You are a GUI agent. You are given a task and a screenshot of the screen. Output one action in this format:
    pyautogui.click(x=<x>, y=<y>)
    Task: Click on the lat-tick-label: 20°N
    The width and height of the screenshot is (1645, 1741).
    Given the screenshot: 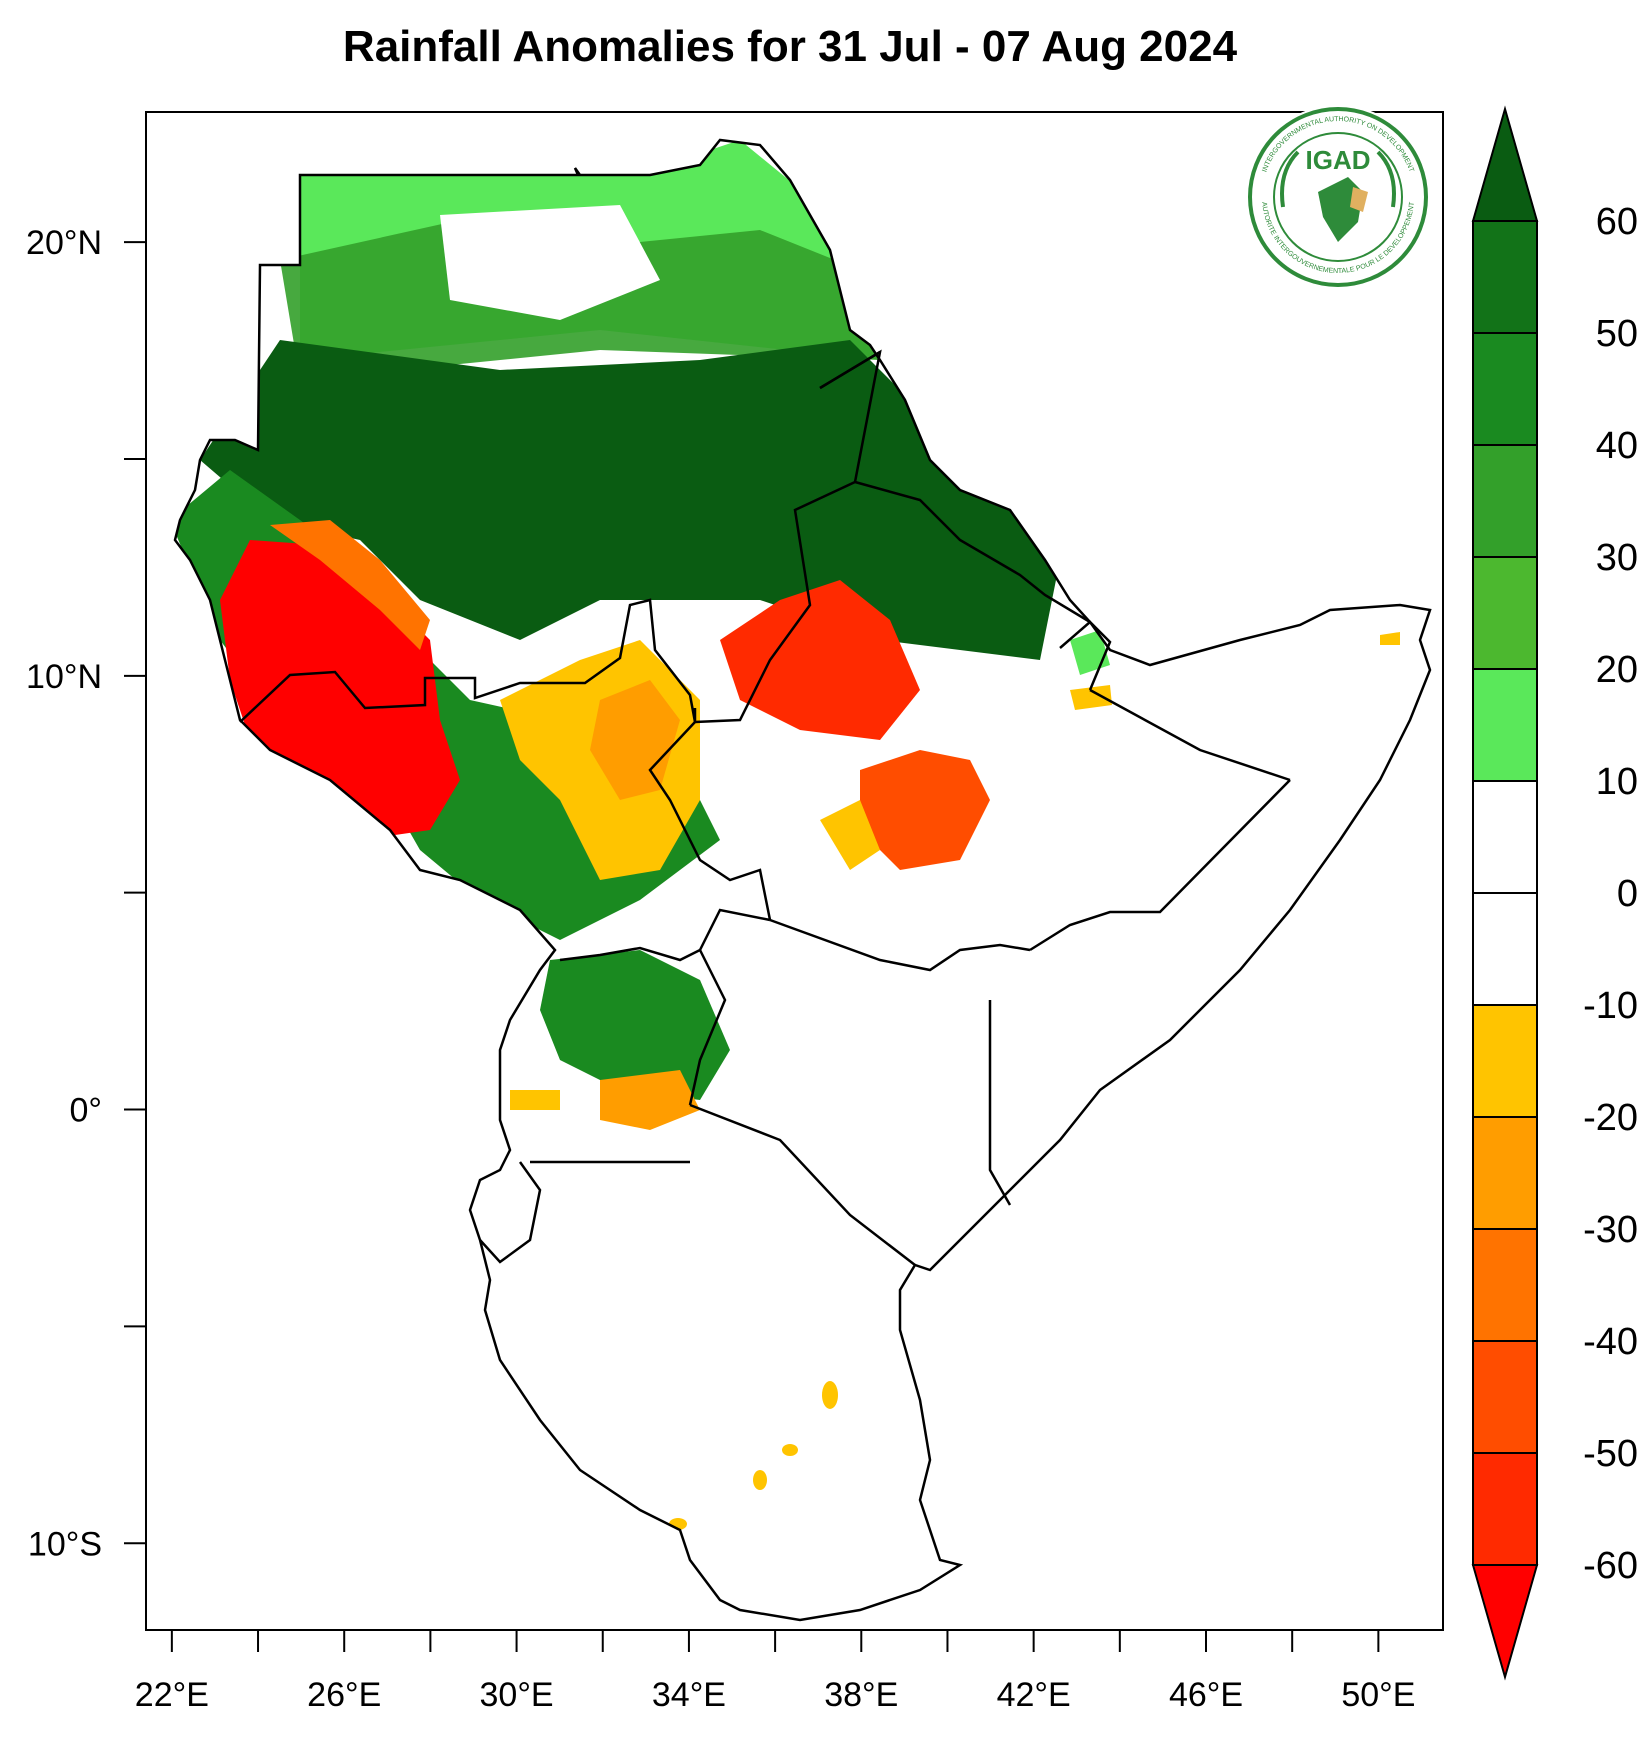 What is the action you would take?
    pyautogui.click(x=64, y=243)
    